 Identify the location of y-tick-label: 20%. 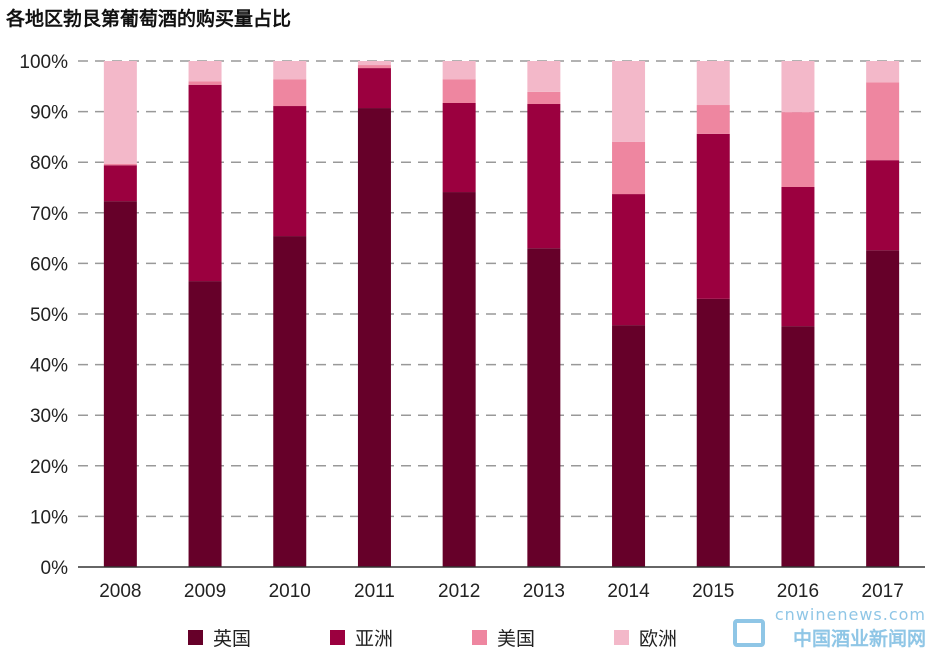
(49, 467).